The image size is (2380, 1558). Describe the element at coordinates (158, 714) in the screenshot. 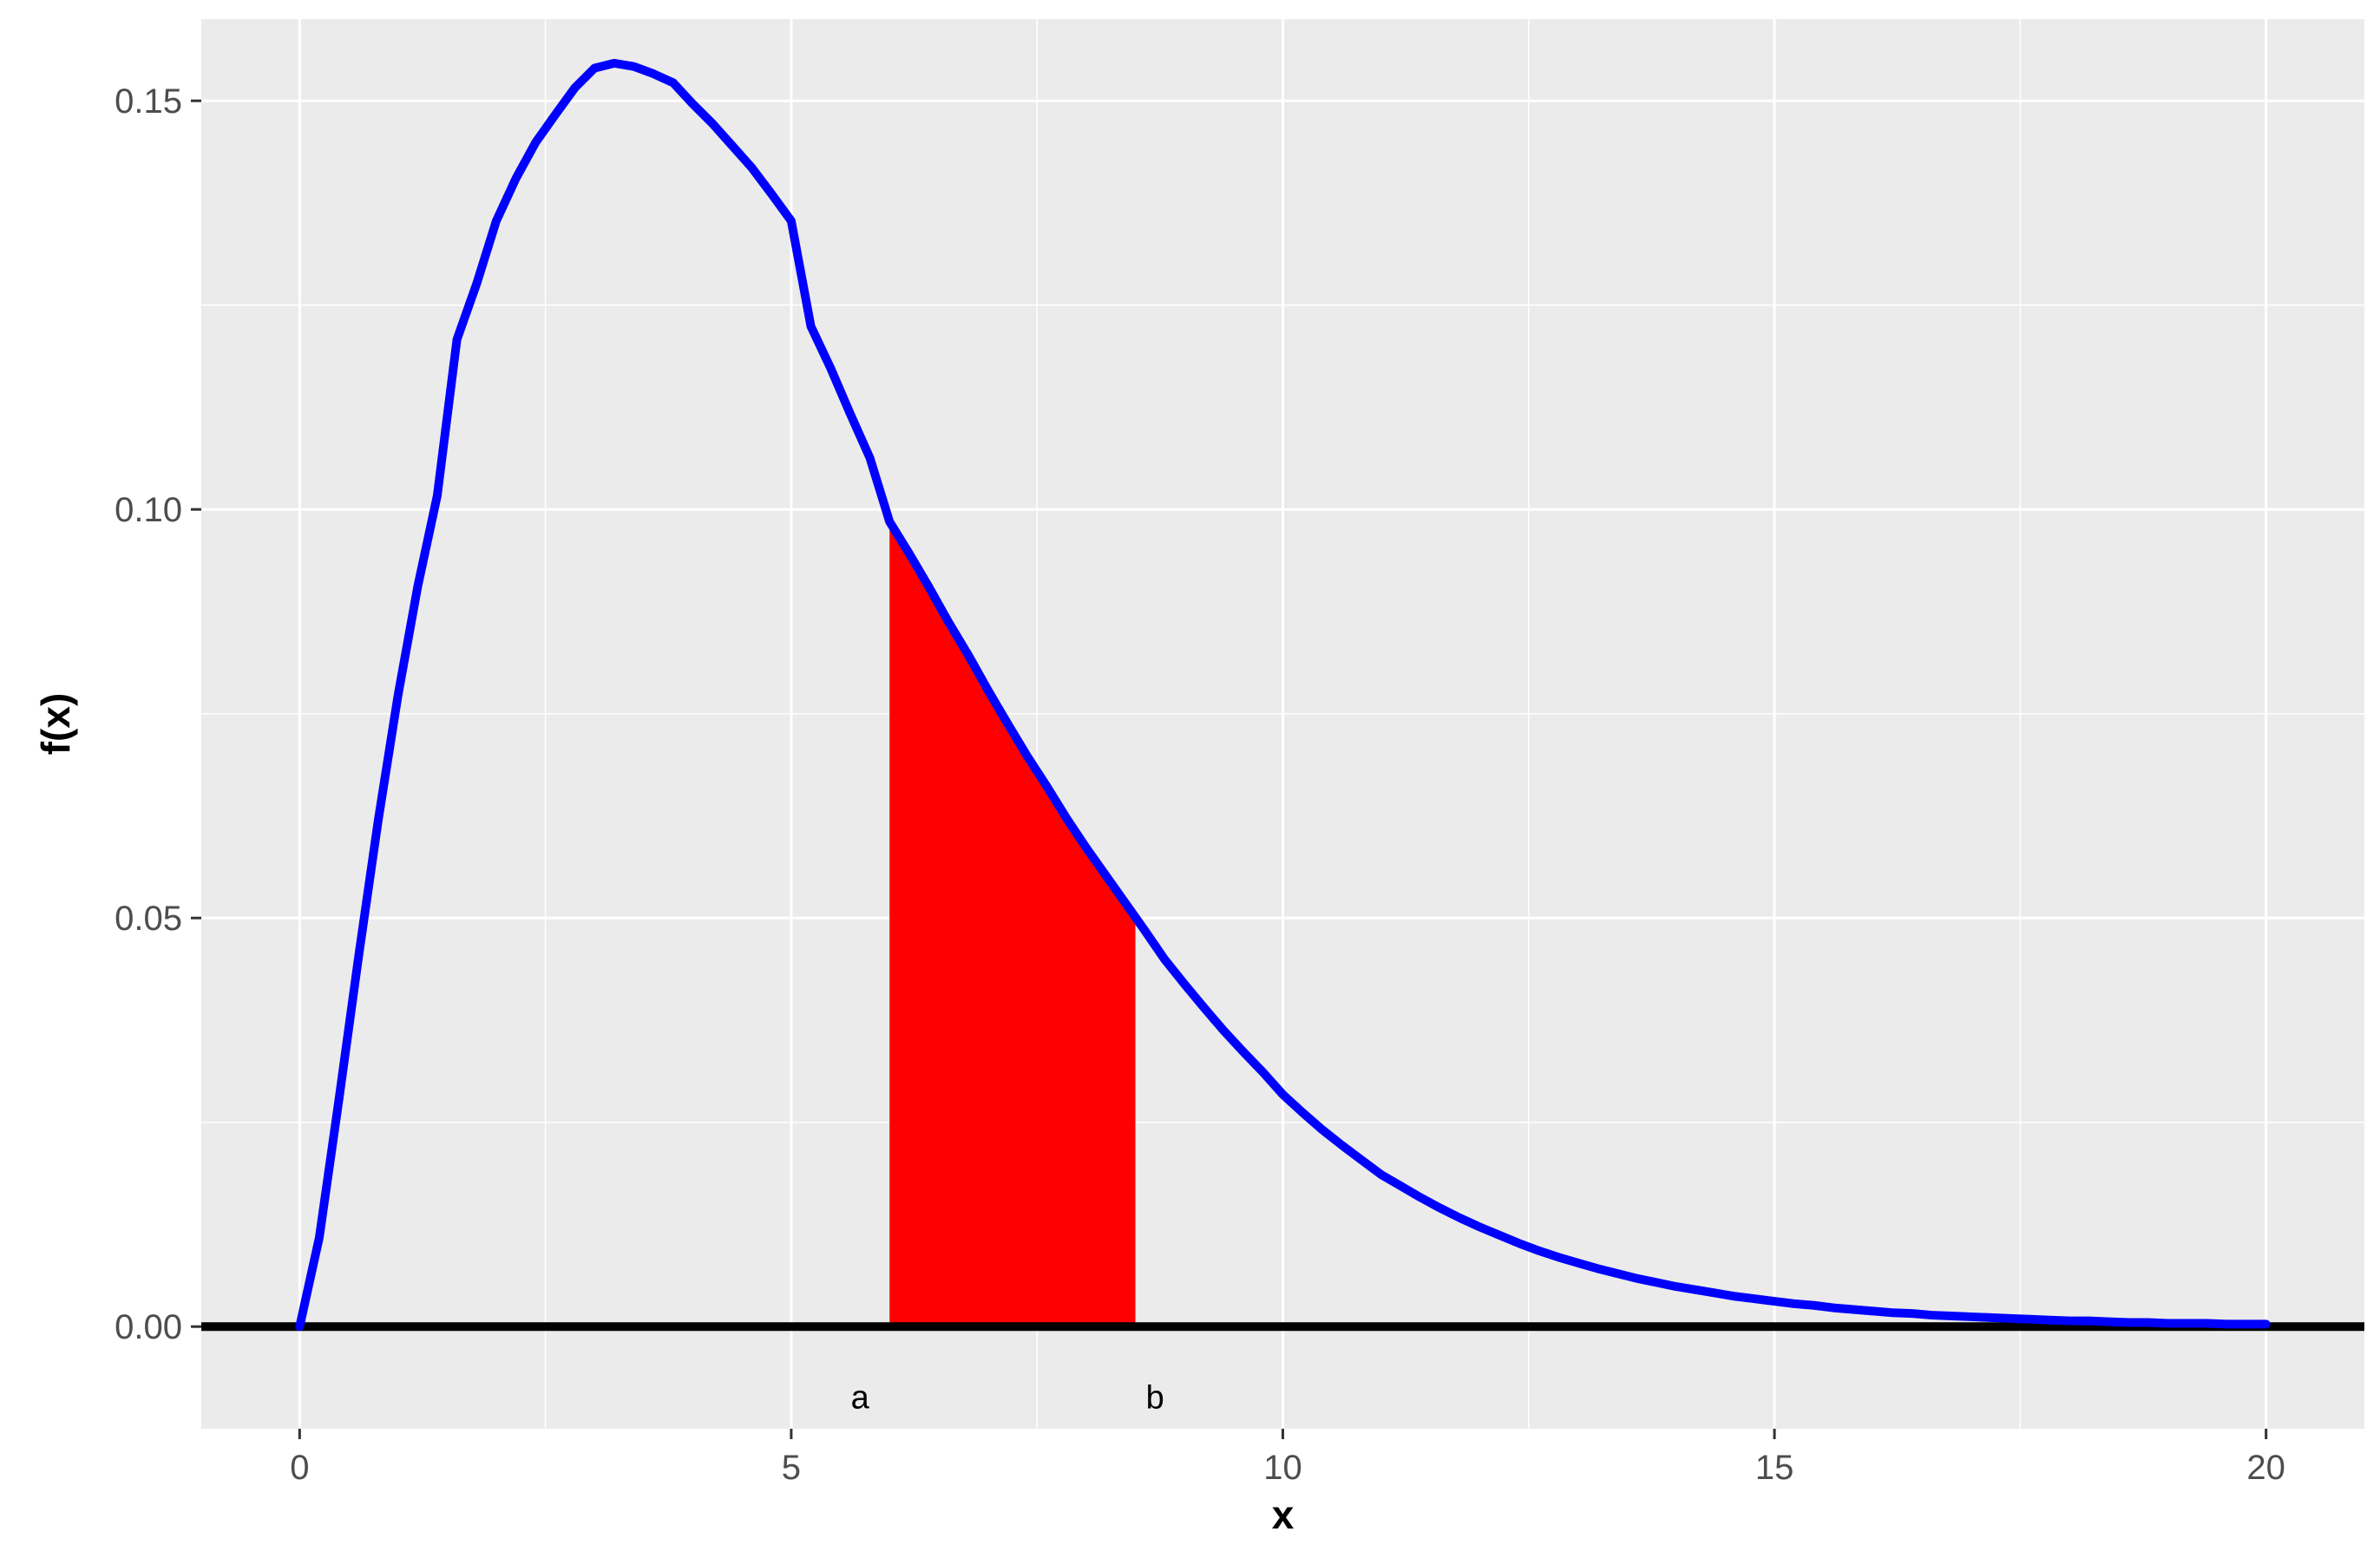

I see `y-axis: 0.00 0.05 0.10 0.15` at that location.